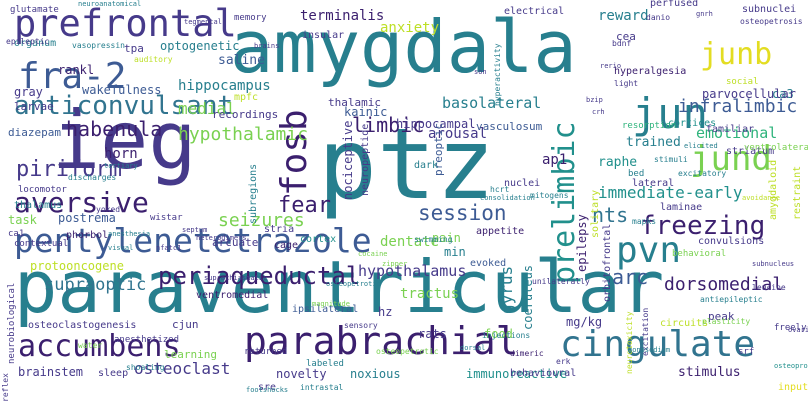  Describe the element at coordinates (702, 173) in the screenshot. I see `word-excitatory: excitatory` at that location.